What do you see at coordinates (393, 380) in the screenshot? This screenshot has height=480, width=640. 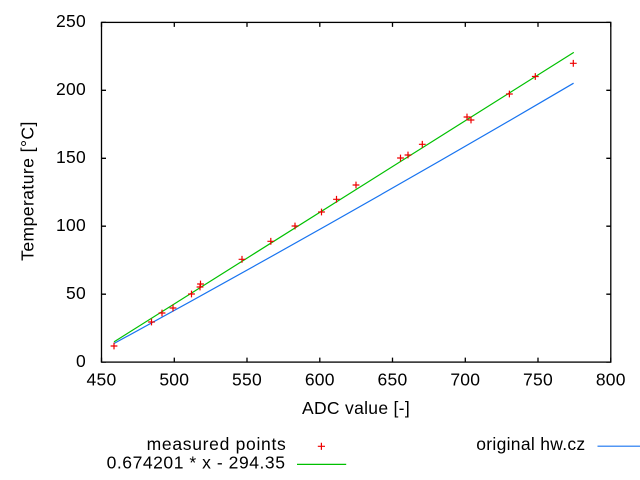 I see `svg-text: 650` at bounding box center [393, 380].